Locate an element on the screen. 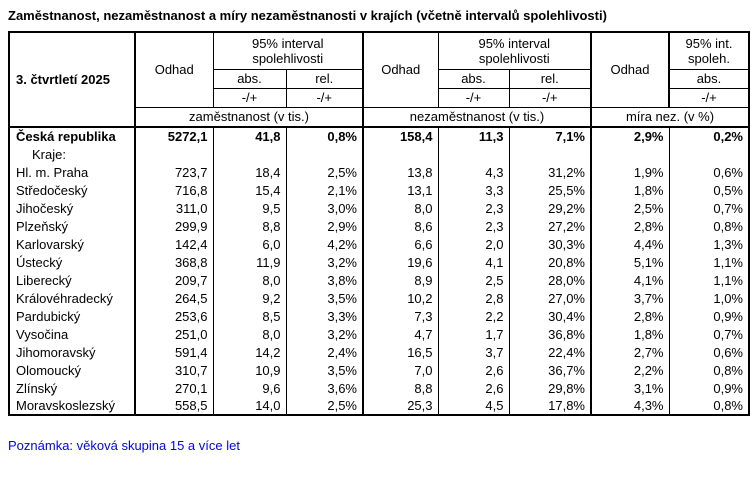 Image resolution: width=756 pixels, height=481 pixels. region-cell: Kraje: is located at coordinates (72, 154).